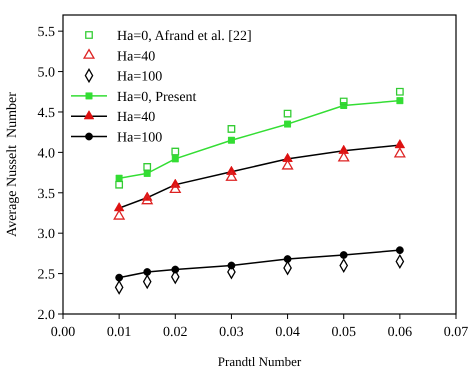 The image size is (476, 382). What do you see at coordinates (260, 361) in the screenshot?
I see `x-axis-title: Prandtl Number` at bounding box center [260, 361].